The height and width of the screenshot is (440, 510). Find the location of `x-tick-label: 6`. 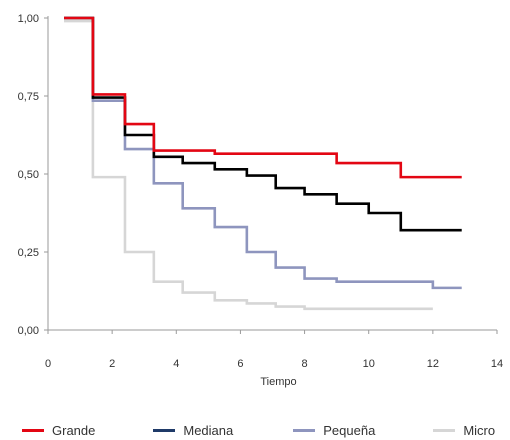

x-tick-label: 6 is located at coordinates (240, 364).